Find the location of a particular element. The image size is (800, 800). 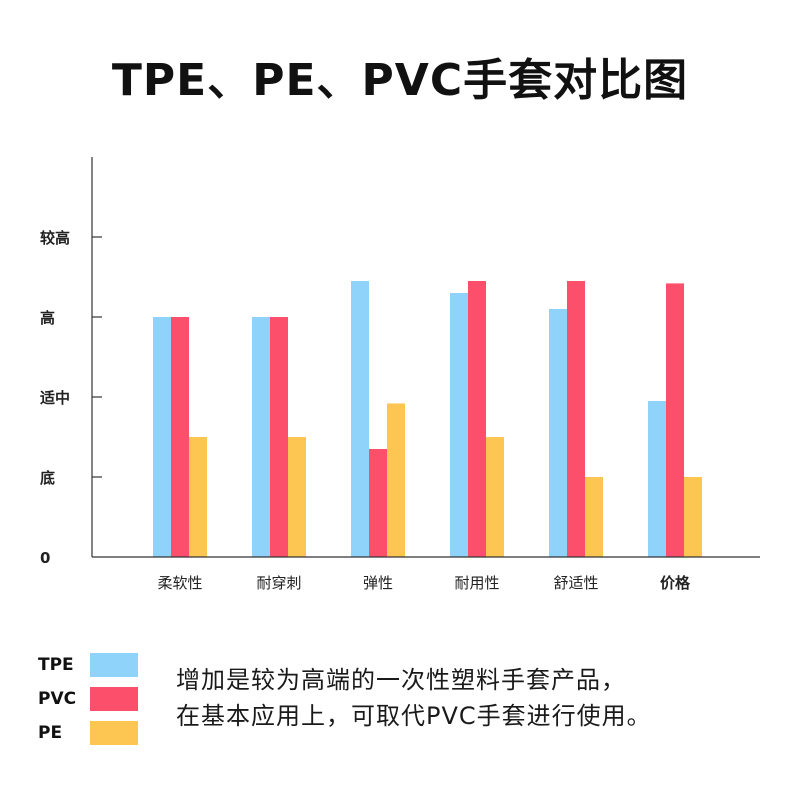

y-tick-label: 适中 is located at coordinates (55, 398).